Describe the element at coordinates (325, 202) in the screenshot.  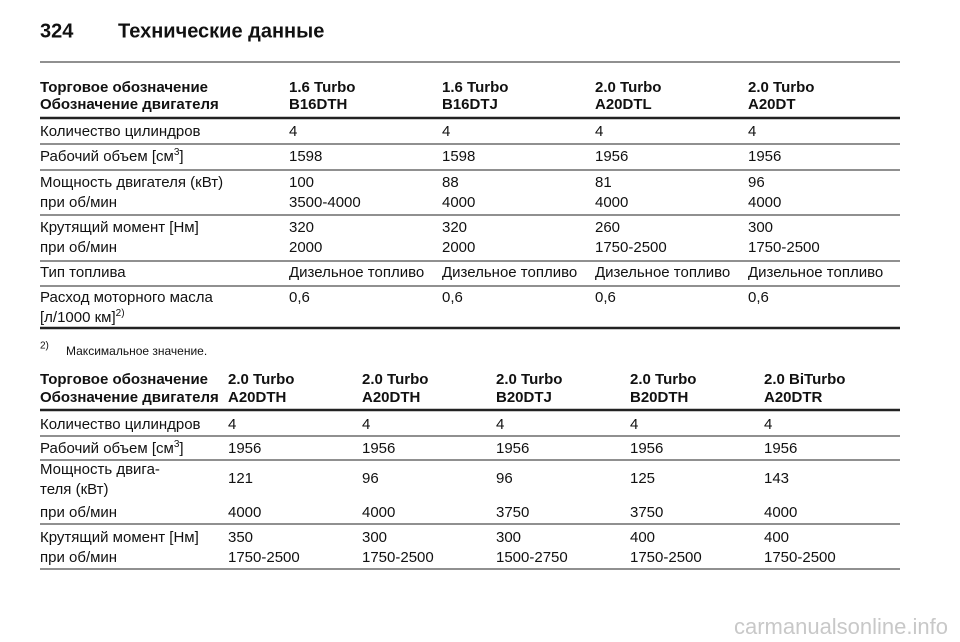
I see `cell-value: 3500-4000` at that location.